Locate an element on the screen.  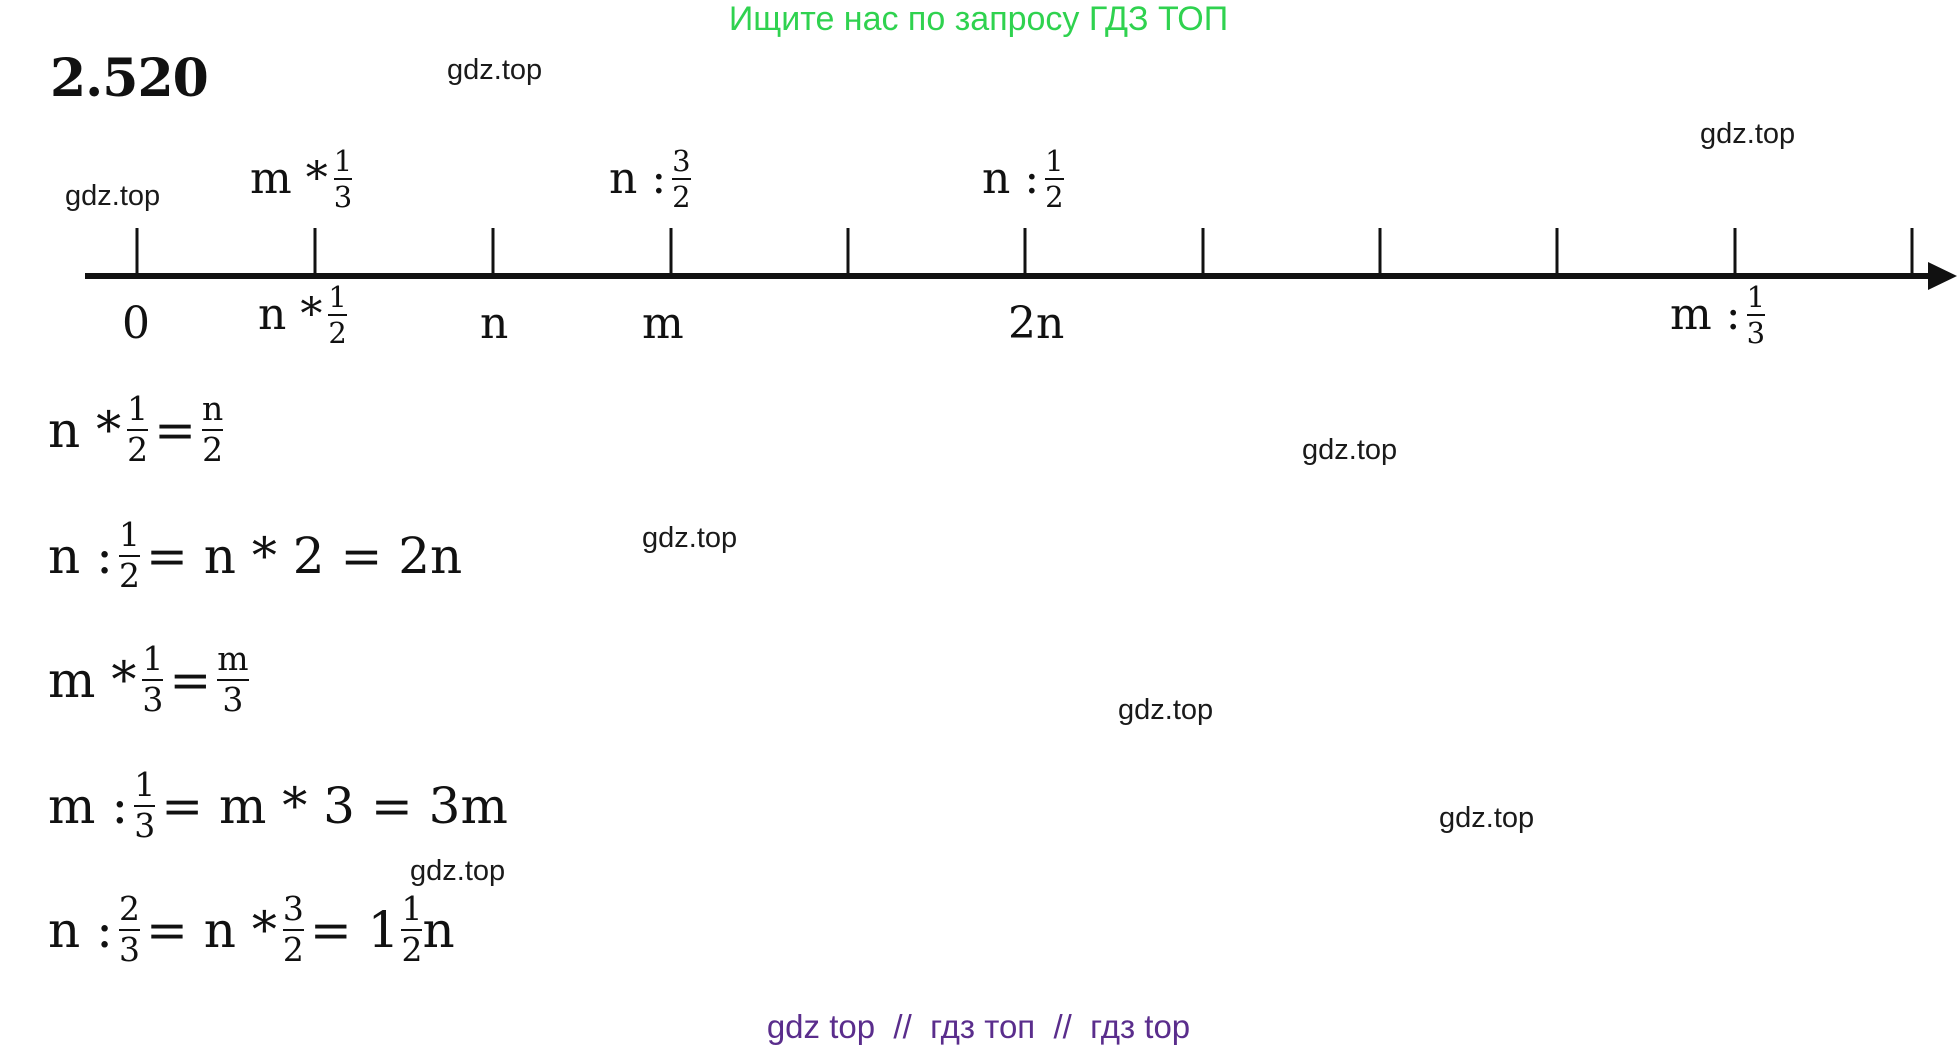
label-m: m is located at coordinates (663, 323).